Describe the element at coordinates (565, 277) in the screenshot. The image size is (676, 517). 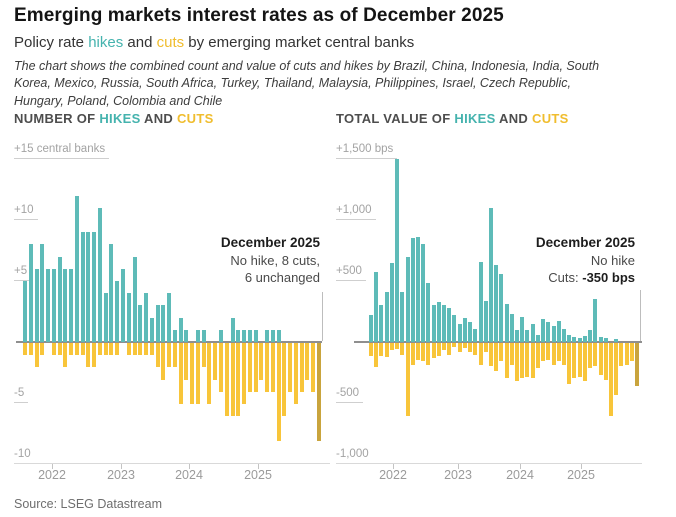
I see `right-annotation-cuts-prefix: Cuts:` at that location.